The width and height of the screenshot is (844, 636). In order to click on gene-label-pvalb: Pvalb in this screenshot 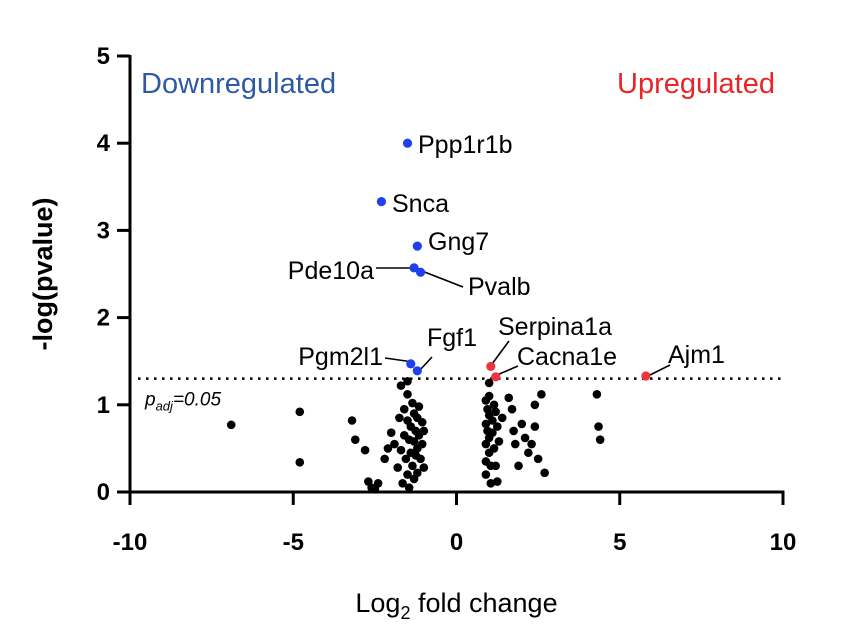, I will do `click(499, 287)`.